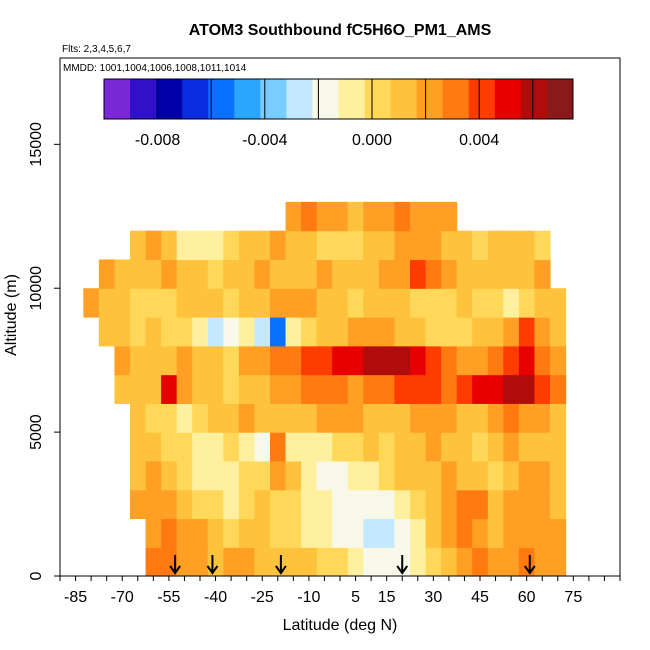 The height and width of the screenshot is (650, 650). I want to click on x-tick-label: -55, so click(168, 597).